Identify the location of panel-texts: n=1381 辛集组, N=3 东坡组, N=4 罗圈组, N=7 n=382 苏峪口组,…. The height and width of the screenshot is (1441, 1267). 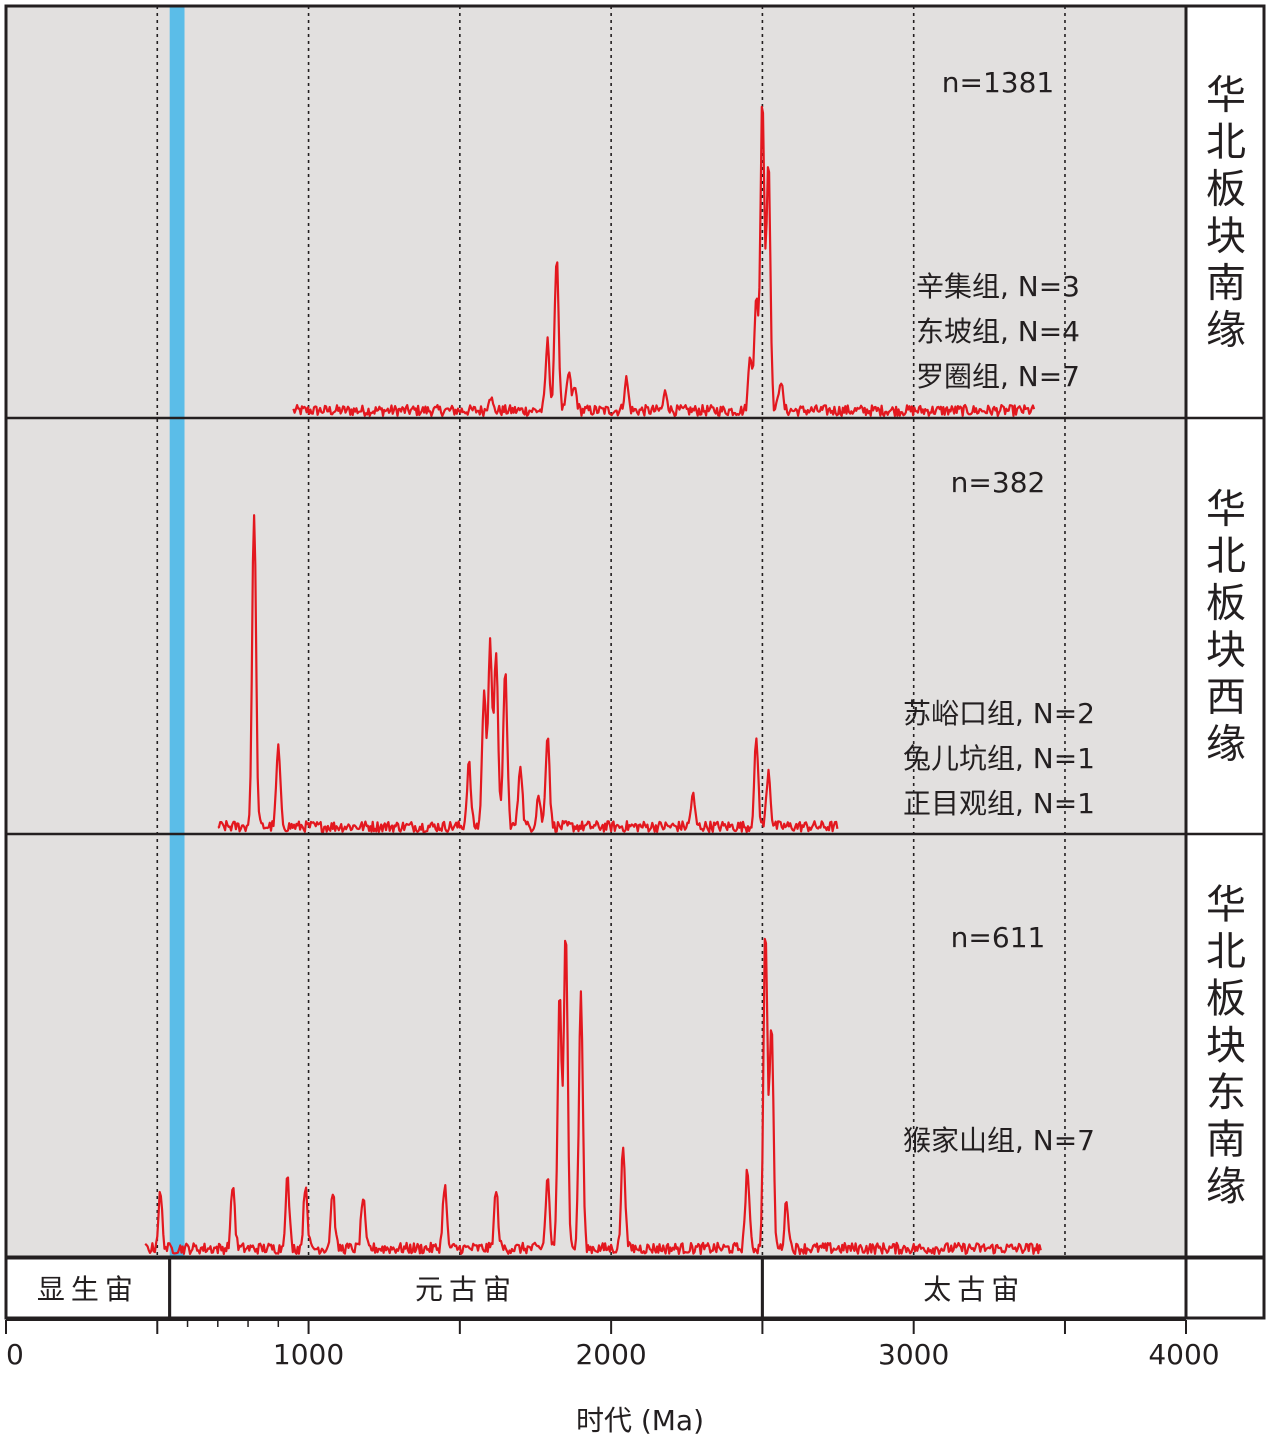
(999, 611).